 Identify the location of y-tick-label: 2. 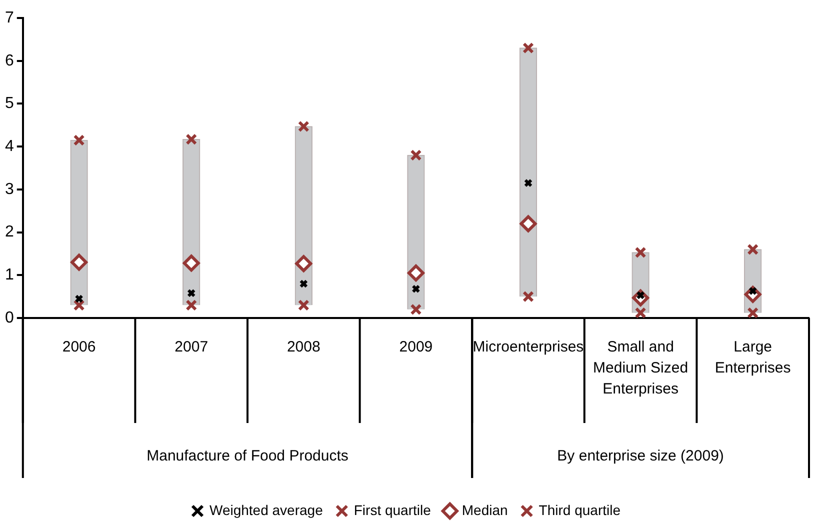
(9, 232).